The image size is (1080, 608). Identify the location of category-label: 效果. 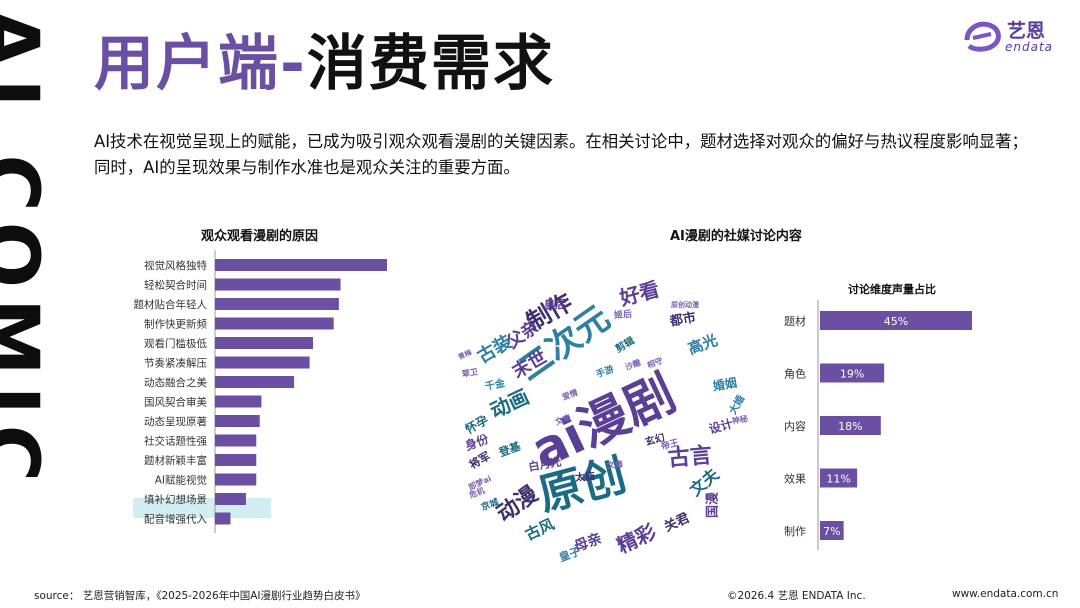
(795, 479).